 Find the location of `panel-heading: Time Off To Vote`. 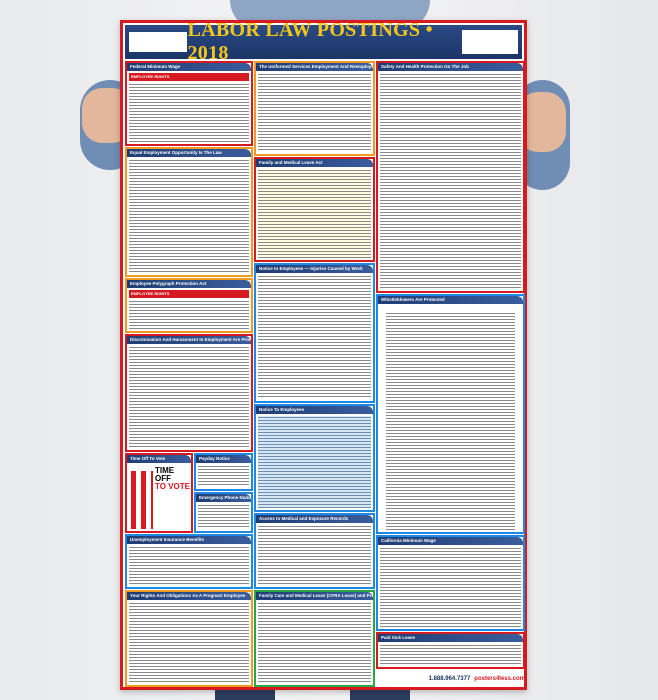

panel-heading: Time Off To Vote is located at coordinates (159, 459).